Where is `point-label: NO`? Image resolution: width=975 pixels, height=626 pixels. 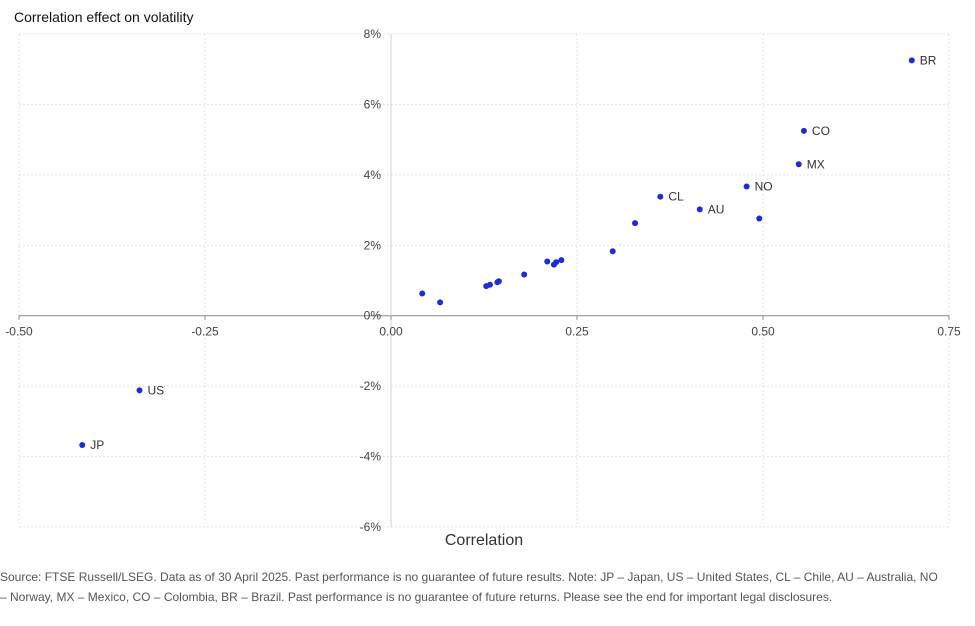 point-label: NO is located at coordinates (764, 186).